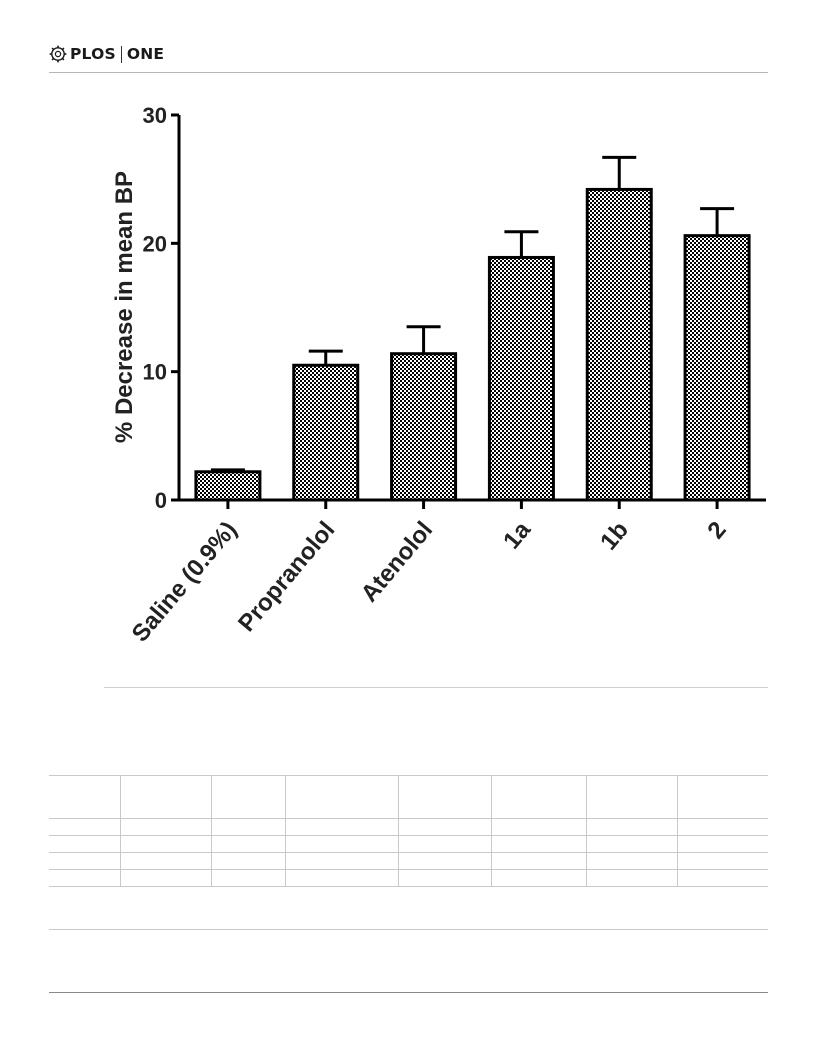  I want to click on y-tick-label: 30, so click(155, 115).